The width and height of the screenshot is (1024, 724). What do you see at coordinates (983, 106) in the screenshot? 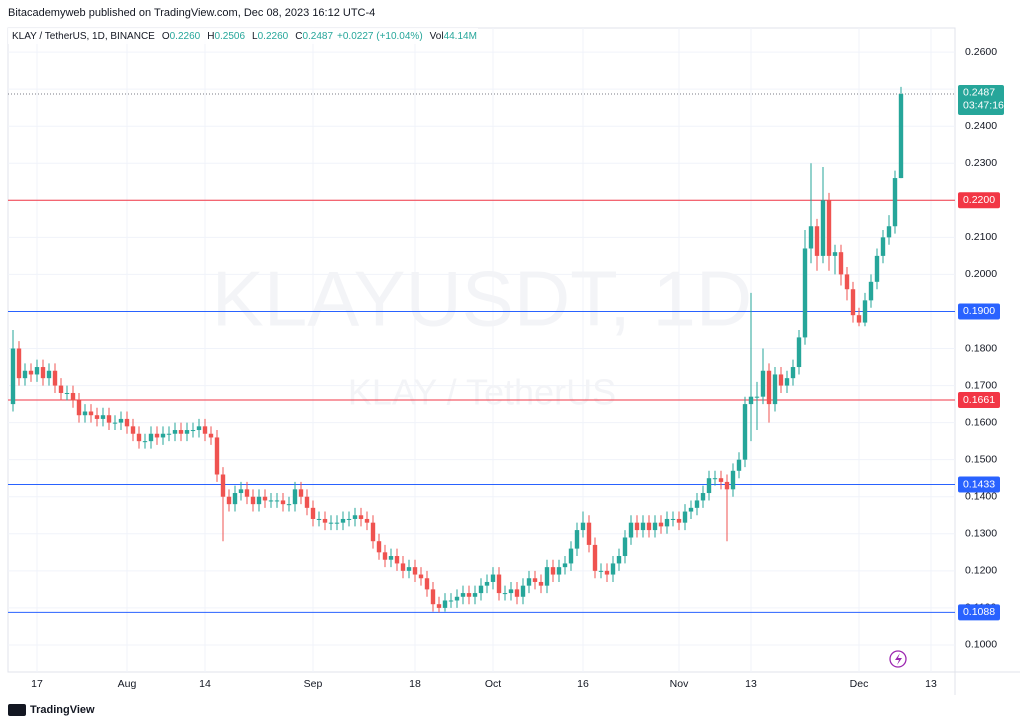
I see `countdown: 03:47:16` at bounding box center [983, 106].